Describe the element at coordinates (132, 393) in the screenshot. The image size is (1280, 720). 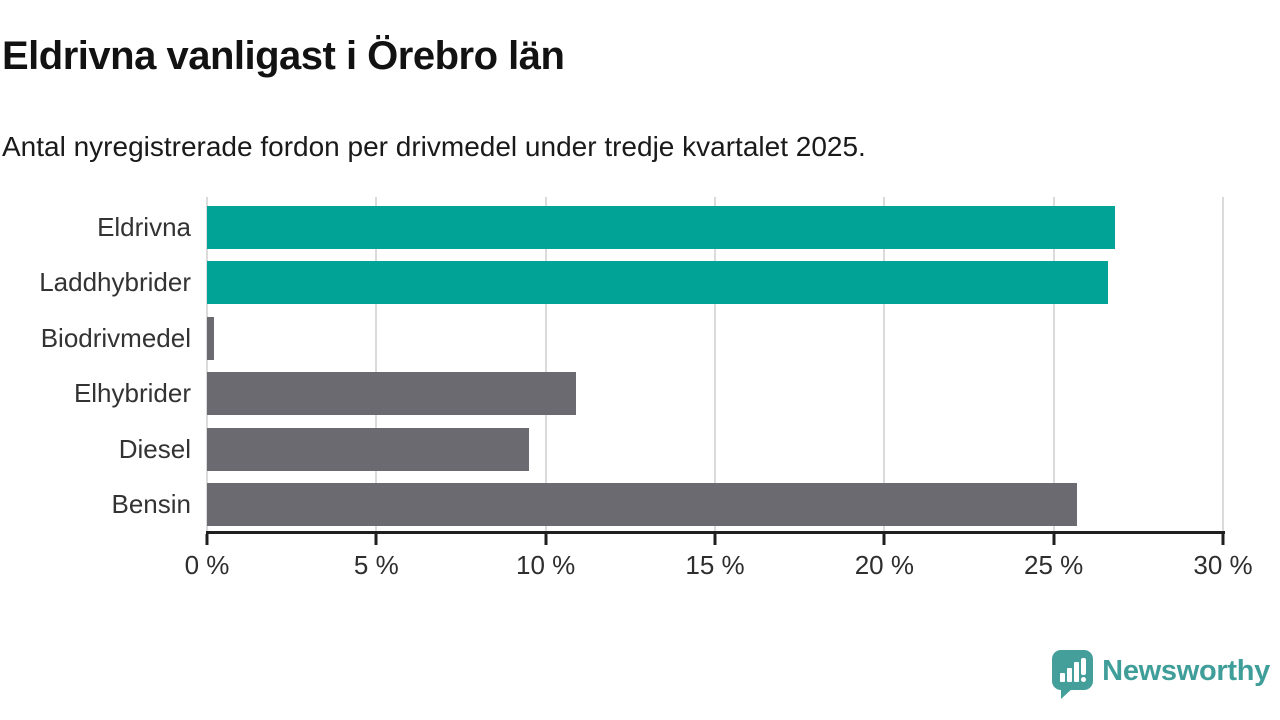
I see `category-label-elhybrider: Elhybrider` at that location.